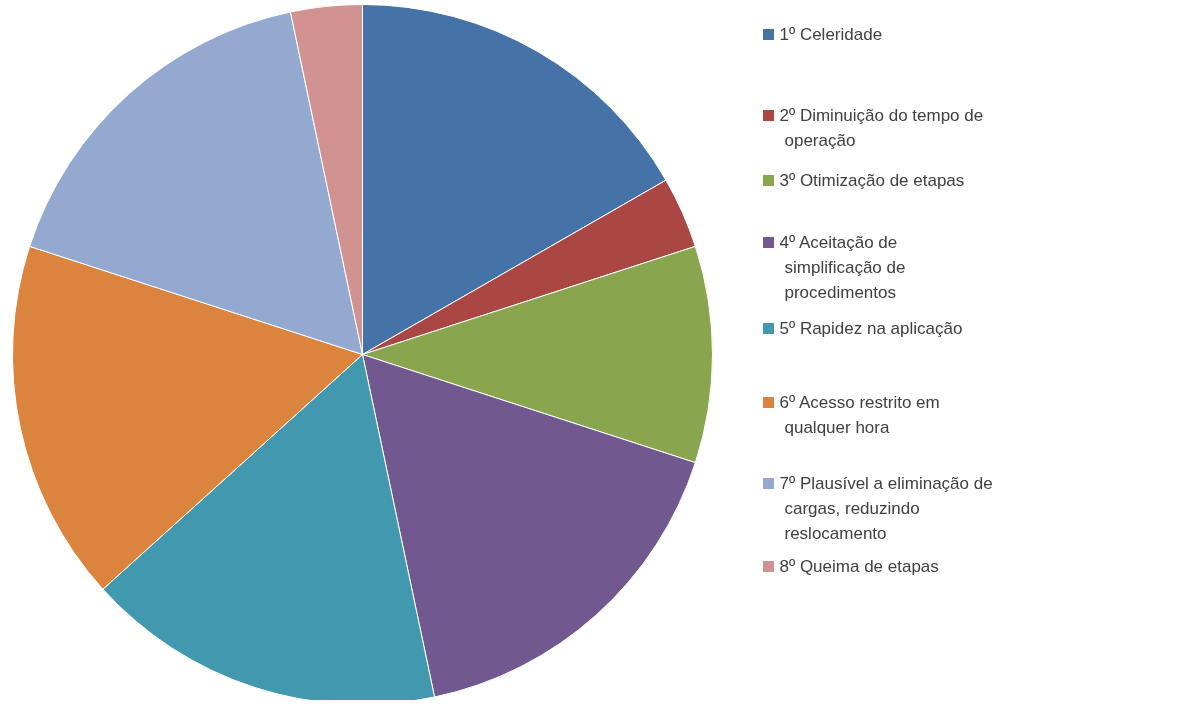  Describe the element at coordinates (881, 127) in the screenshot. I see `legend-label: 2º Diminuição do tempo de operação` at that location.